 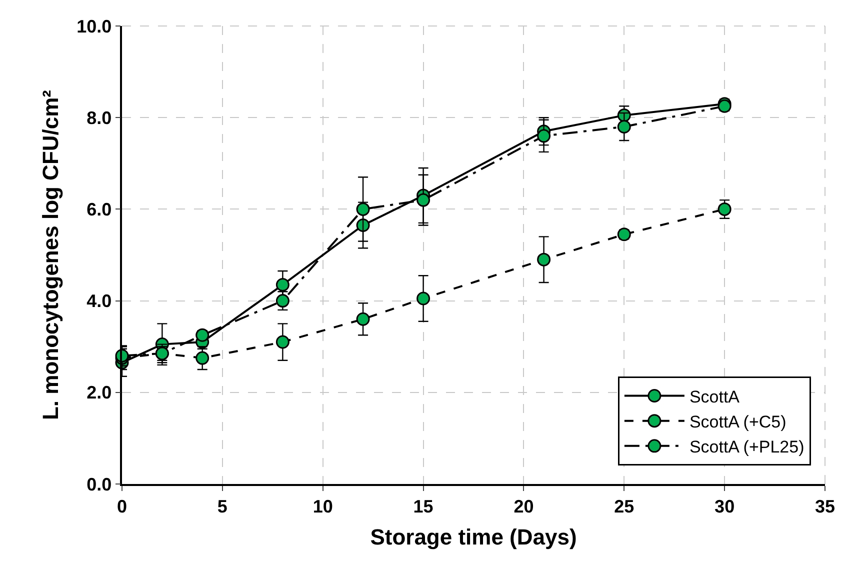 I want to click on x-tick-label: 15, so click(x=423, y=506).